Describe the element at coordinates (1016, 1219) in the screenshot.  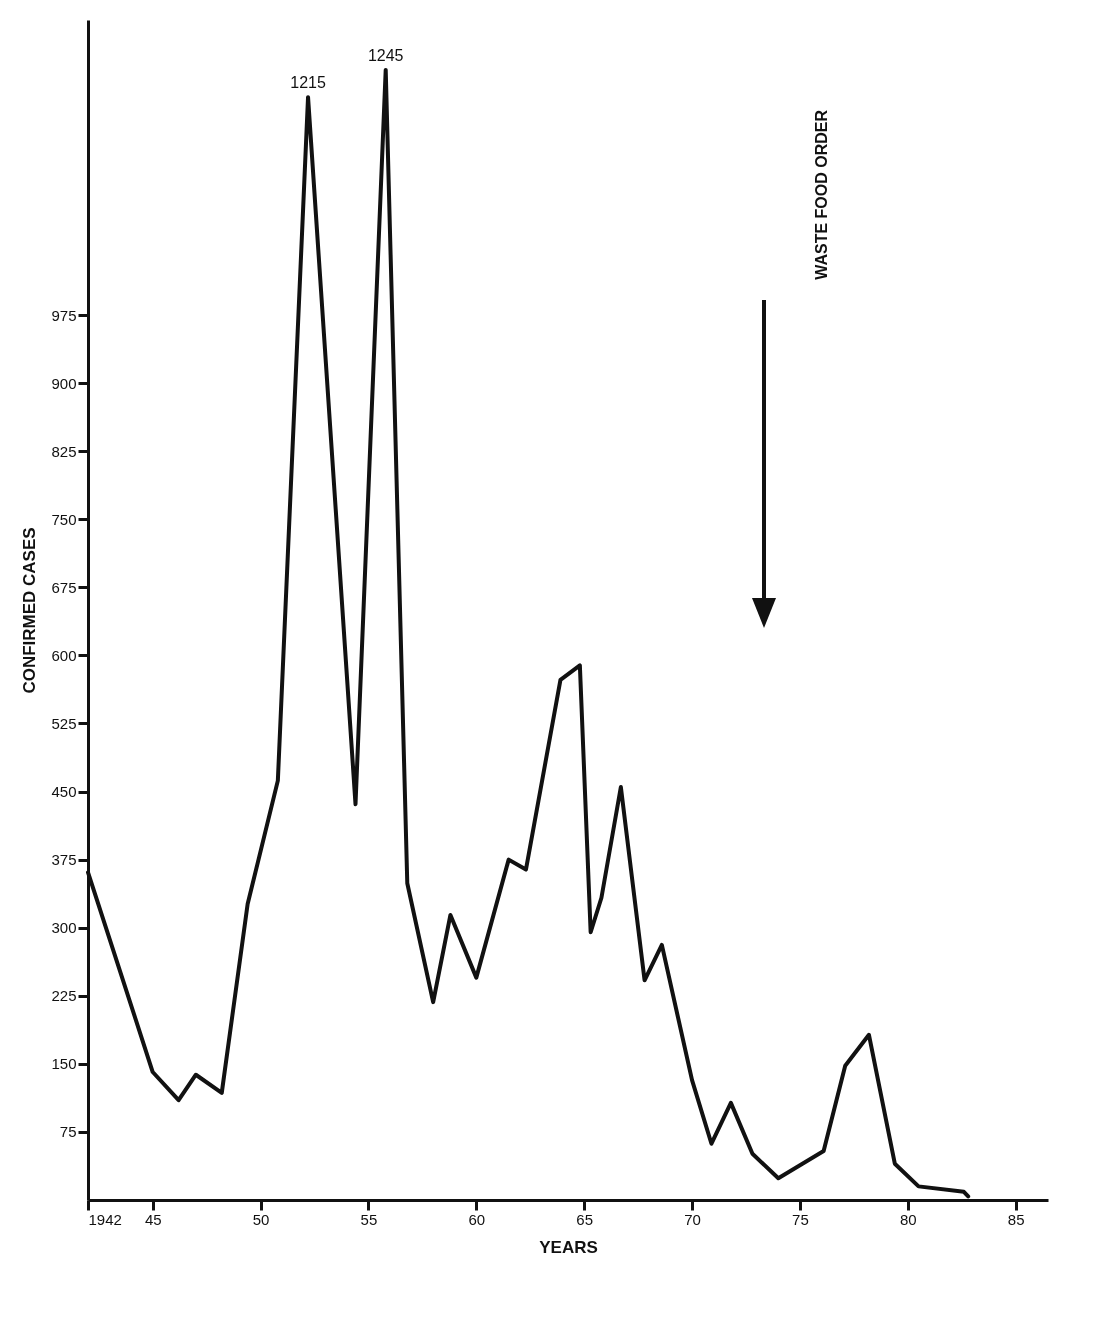
I see `x-tick-label: 85` at that location.